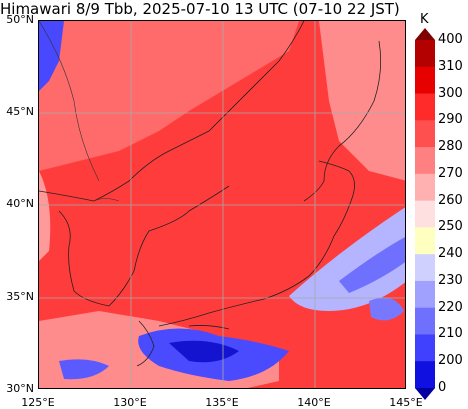 This screenshot has height=409, width=468. Describe the element at coordinates (372, 265) in the screenshot. I see `cold-cloud-east` at that location.